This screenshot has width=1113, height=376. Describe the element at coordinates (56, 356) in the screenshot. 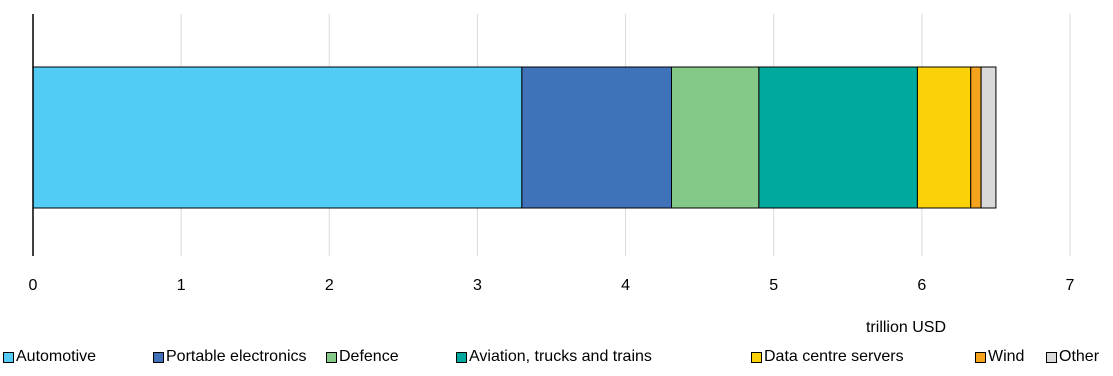

I see `legend-label: Automotive` at that location.